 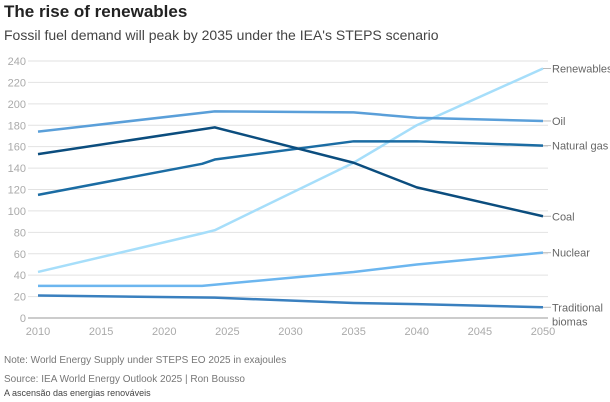 What do you see at coordinates (17, 169) in the screenshot?
I see `y-tick-label: 140` at bounding box center [17, 169].